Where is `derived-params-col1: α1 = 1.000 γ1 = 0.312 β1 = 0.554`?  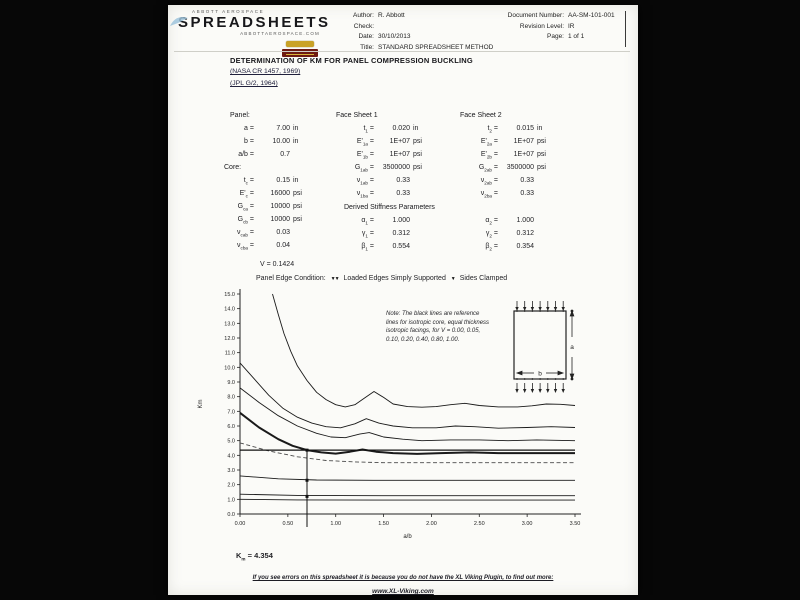
derived-params-col1: α1 = 1.000 γ1 = 0.312 β1 = 0.554 is located at coordinates (382, 233).